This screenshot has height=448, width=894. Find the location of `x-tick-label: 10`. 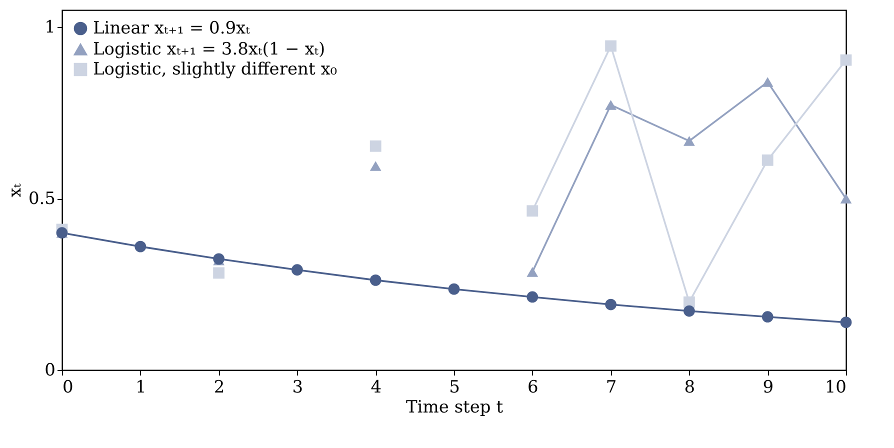

x-tick-label: 10 is located at coordinates (835, 388).